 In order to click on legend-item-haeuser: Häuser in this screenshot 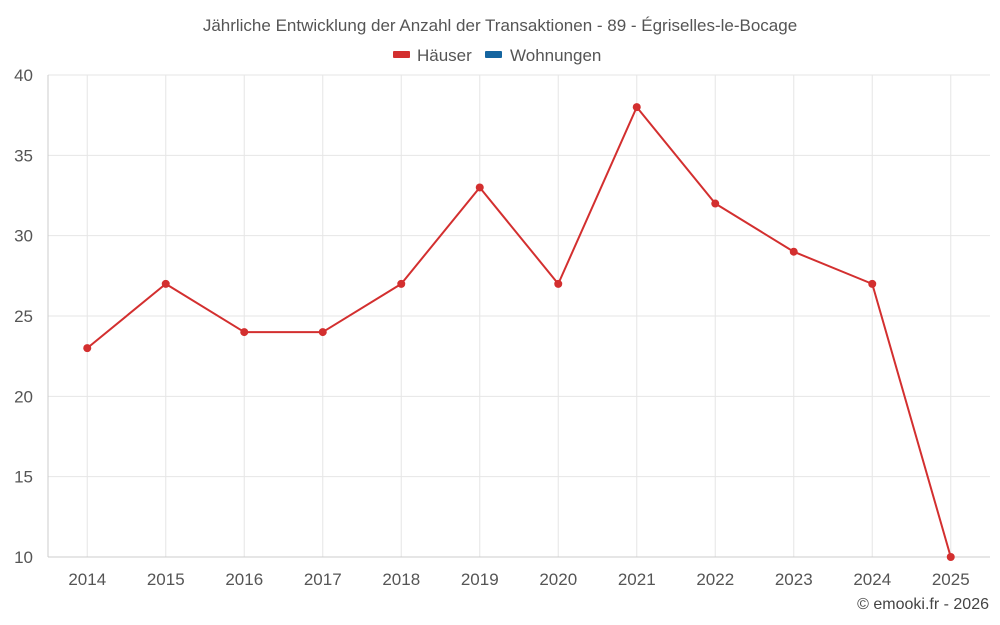, I will do `click(432, 55)`.